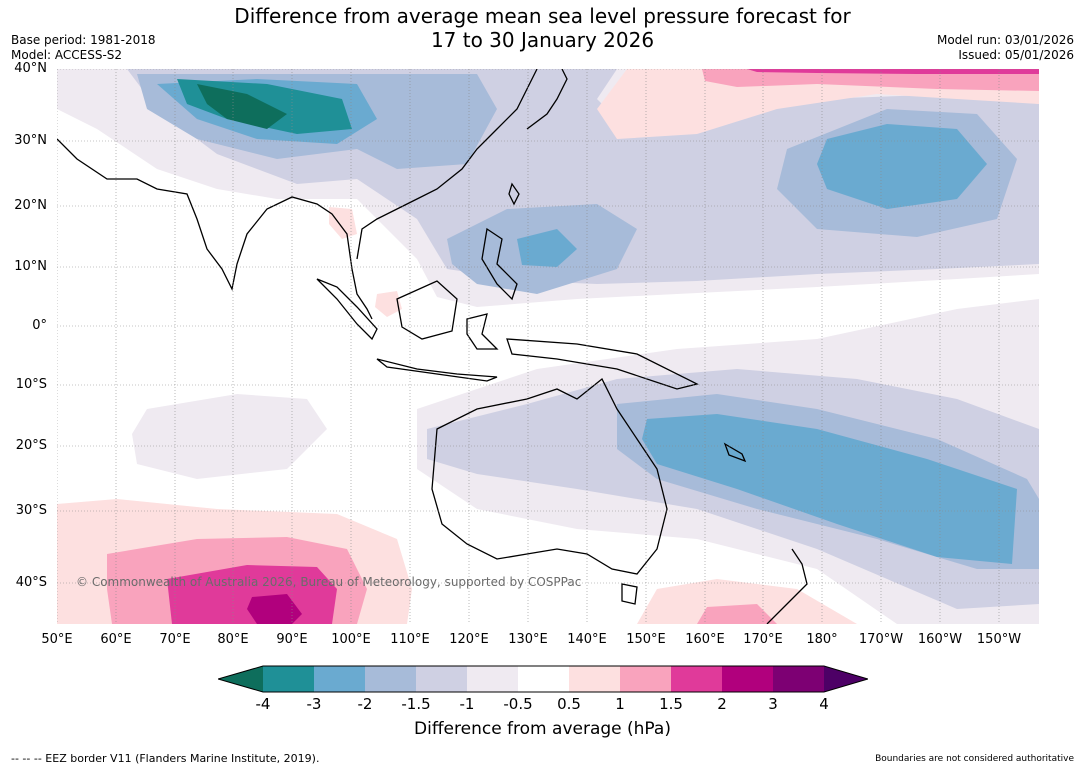 Image resolution: width=1085 pixels, height=770 pixels. I want to click on colorbar-tick: -1.5, so click(416, 704).